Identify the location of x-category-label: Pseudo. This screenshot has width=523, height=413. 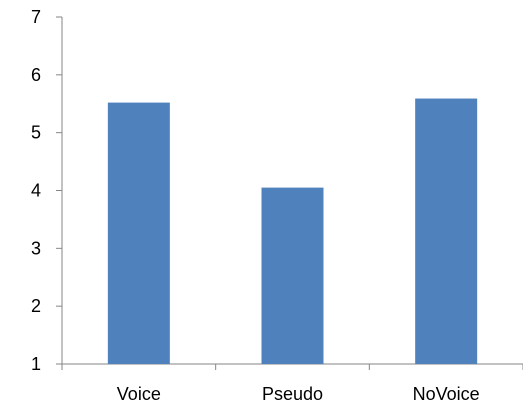
(292, 394).